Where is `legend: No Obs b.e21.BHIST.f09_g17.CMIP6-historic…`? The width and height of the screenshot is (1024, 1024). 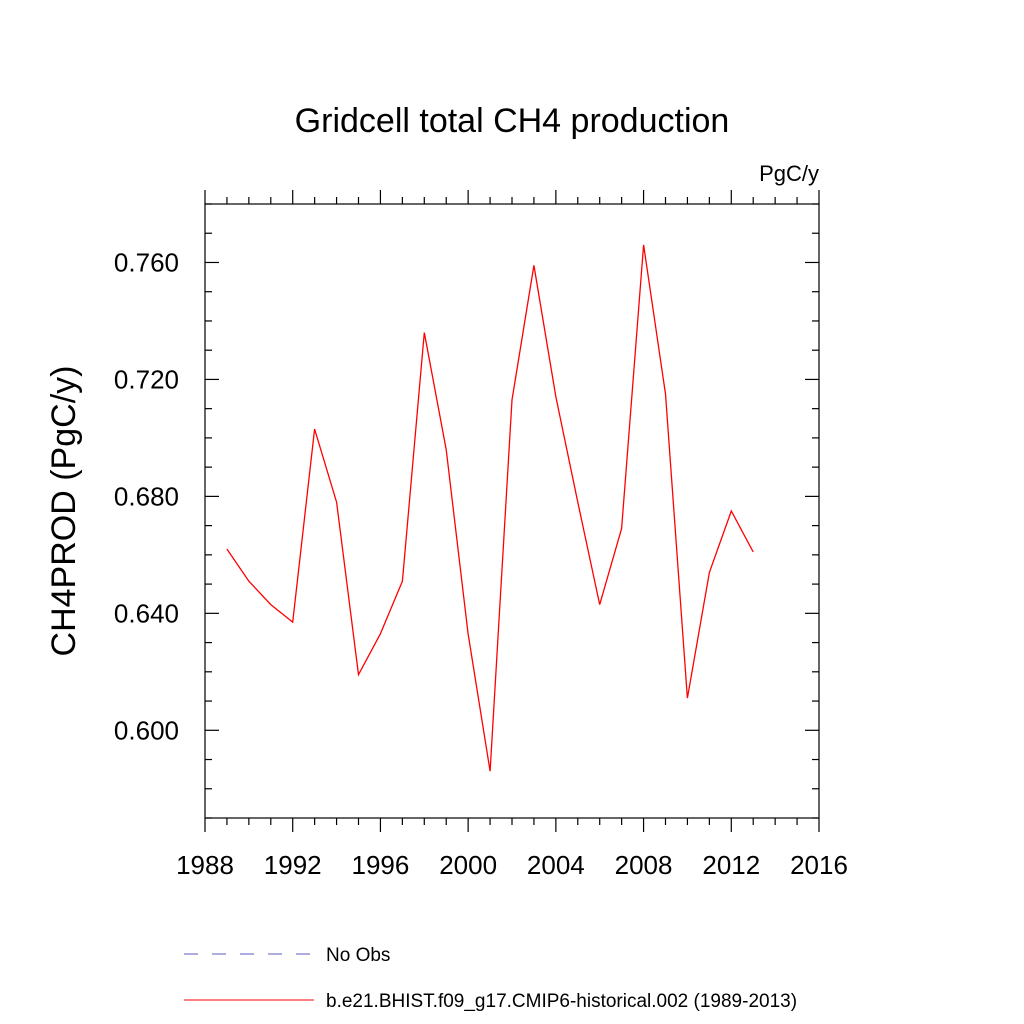 legend: No Obs b.e21.BHIST.f09_g17.CMIP6-historic… is located at coordinates (490, 978).